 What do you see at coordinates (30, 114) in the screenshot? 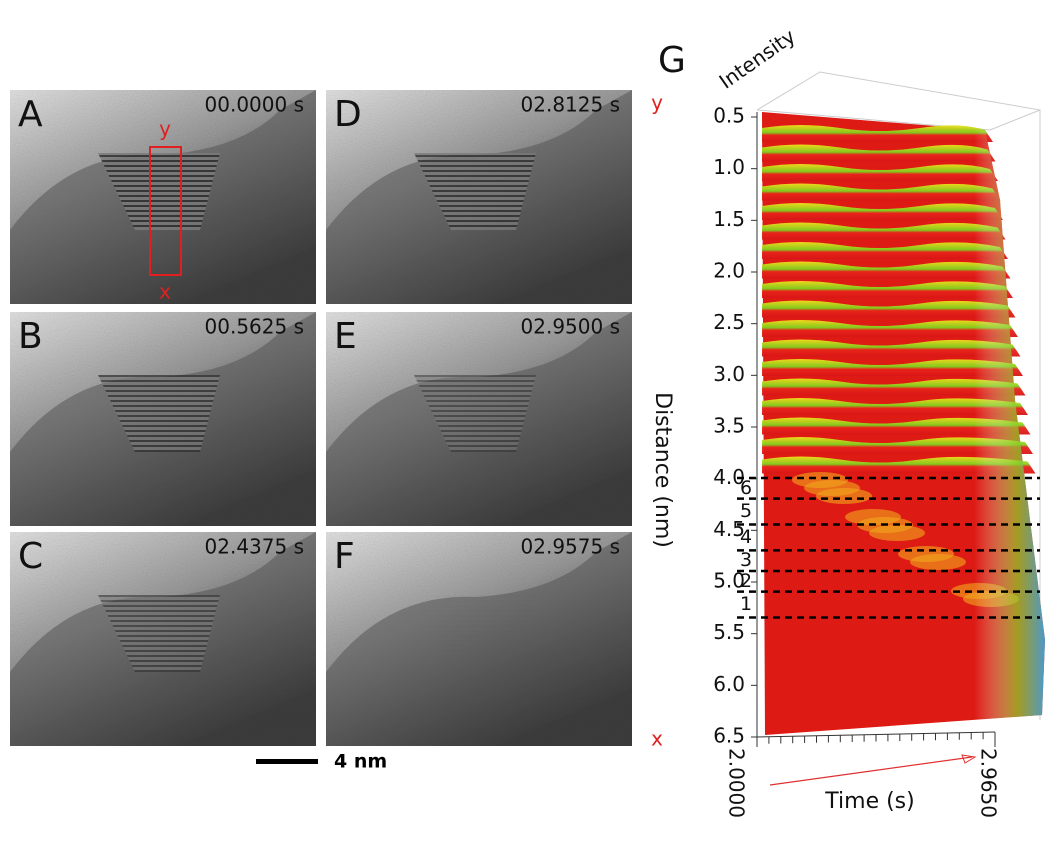
I see `panel-label: A` at bounding box center [30, 114].